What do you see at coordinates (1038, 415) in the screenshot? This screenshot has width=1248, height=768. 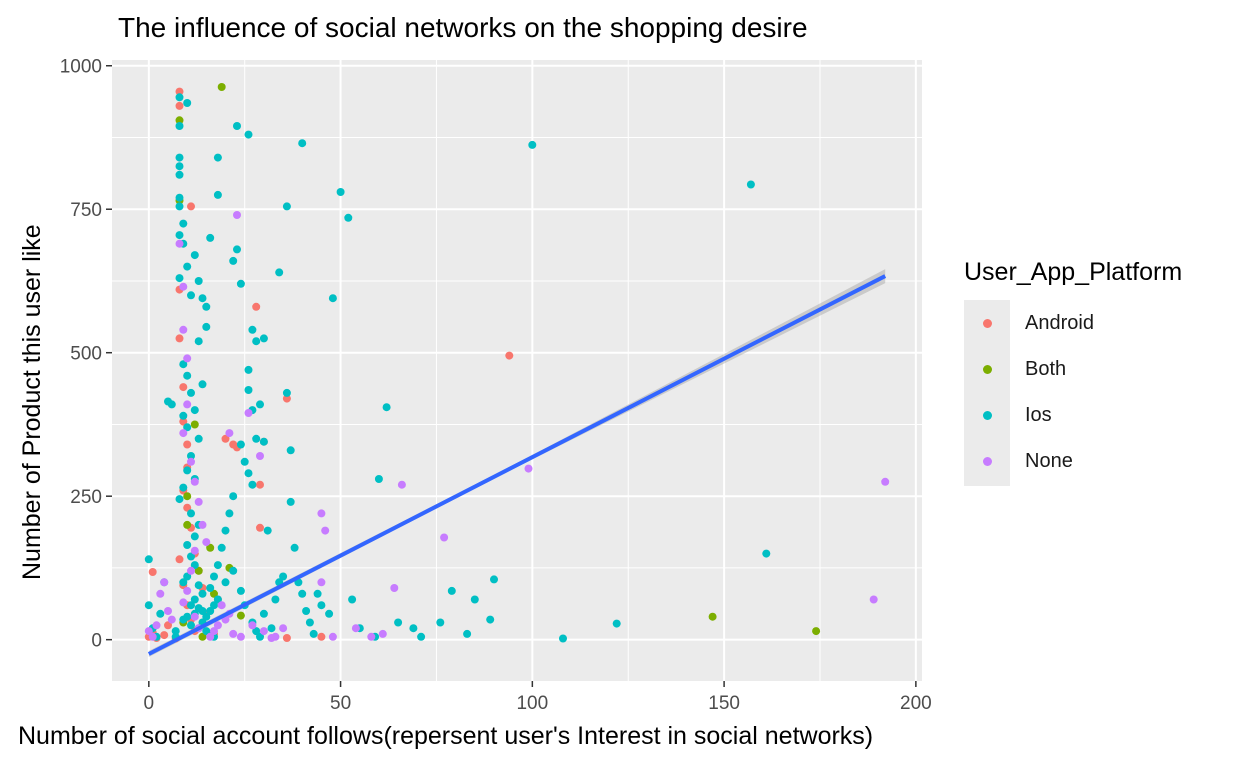 I see `legend-label-ios: Ios` at bounding box center [1038, 415].